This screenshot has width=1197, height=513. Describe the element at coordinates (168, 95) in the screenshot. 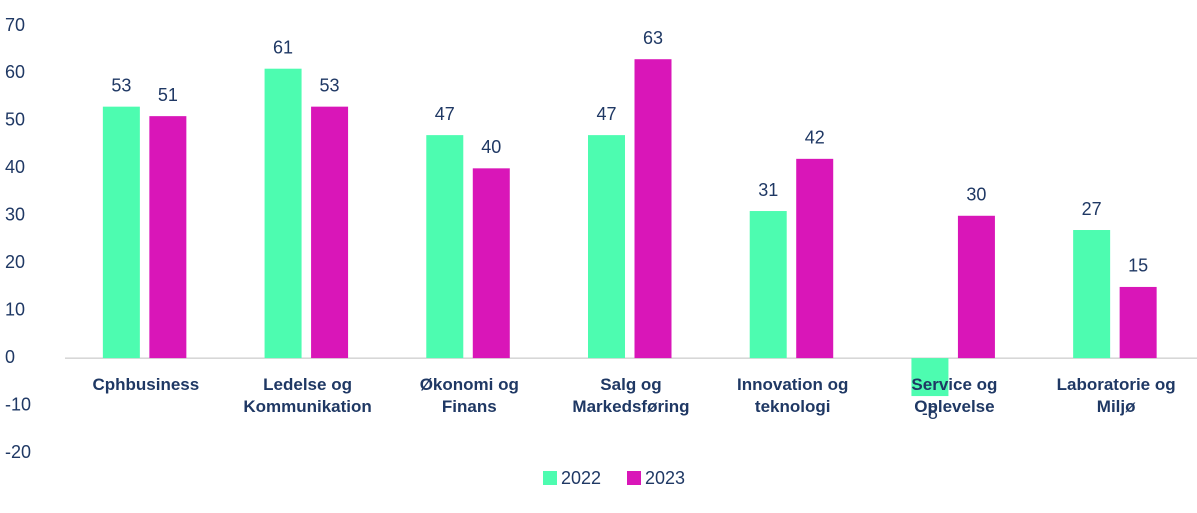

I see `data-label: 51` at that location.